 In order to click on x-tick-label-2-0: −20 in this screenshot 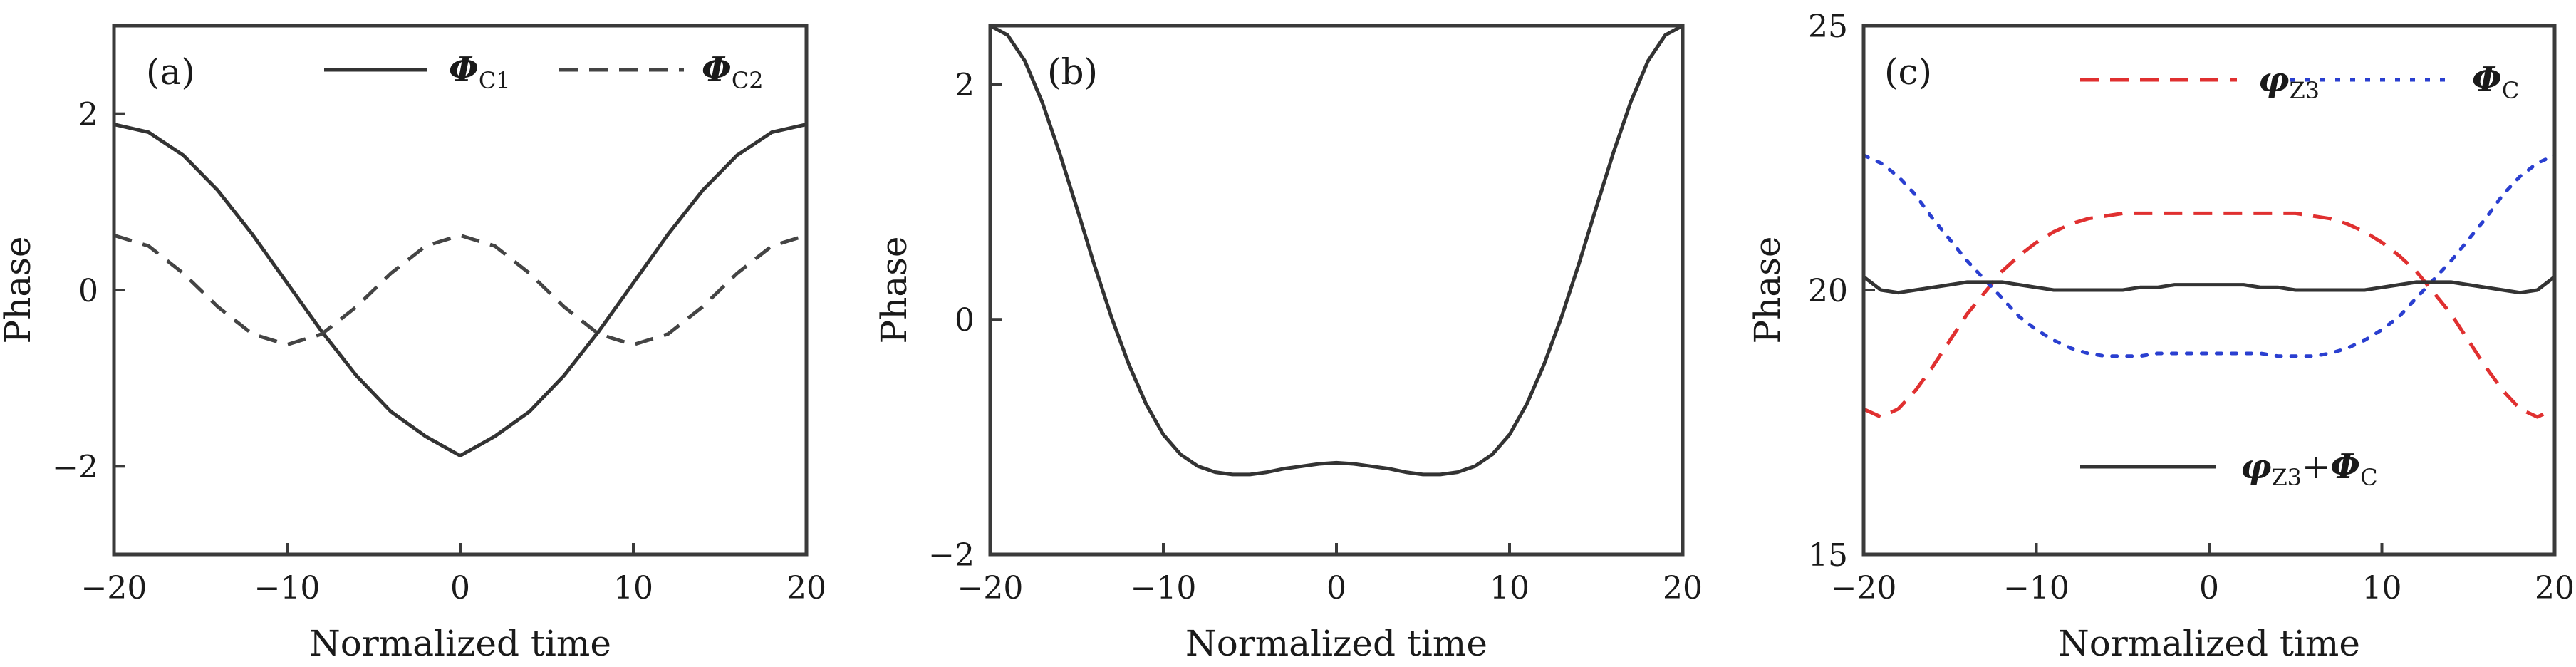, I will do `click(1864, 588)`.